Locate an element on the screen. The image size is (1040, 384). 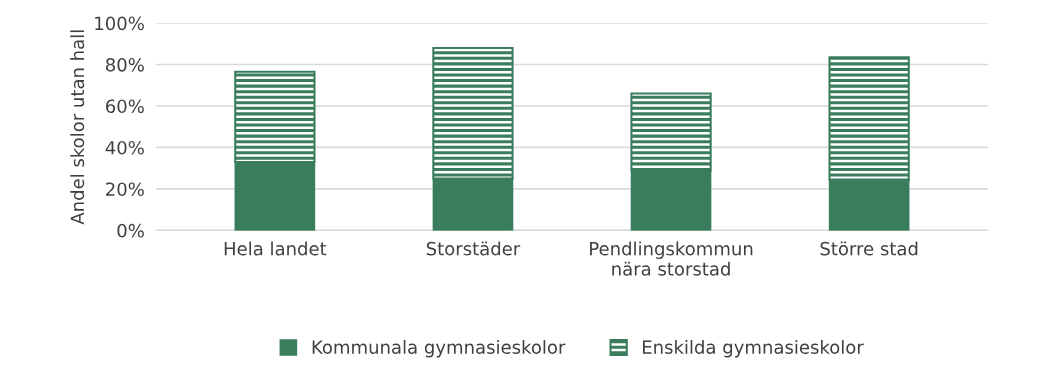
y-tick-label: 0% is located at coordinates (130, 230).